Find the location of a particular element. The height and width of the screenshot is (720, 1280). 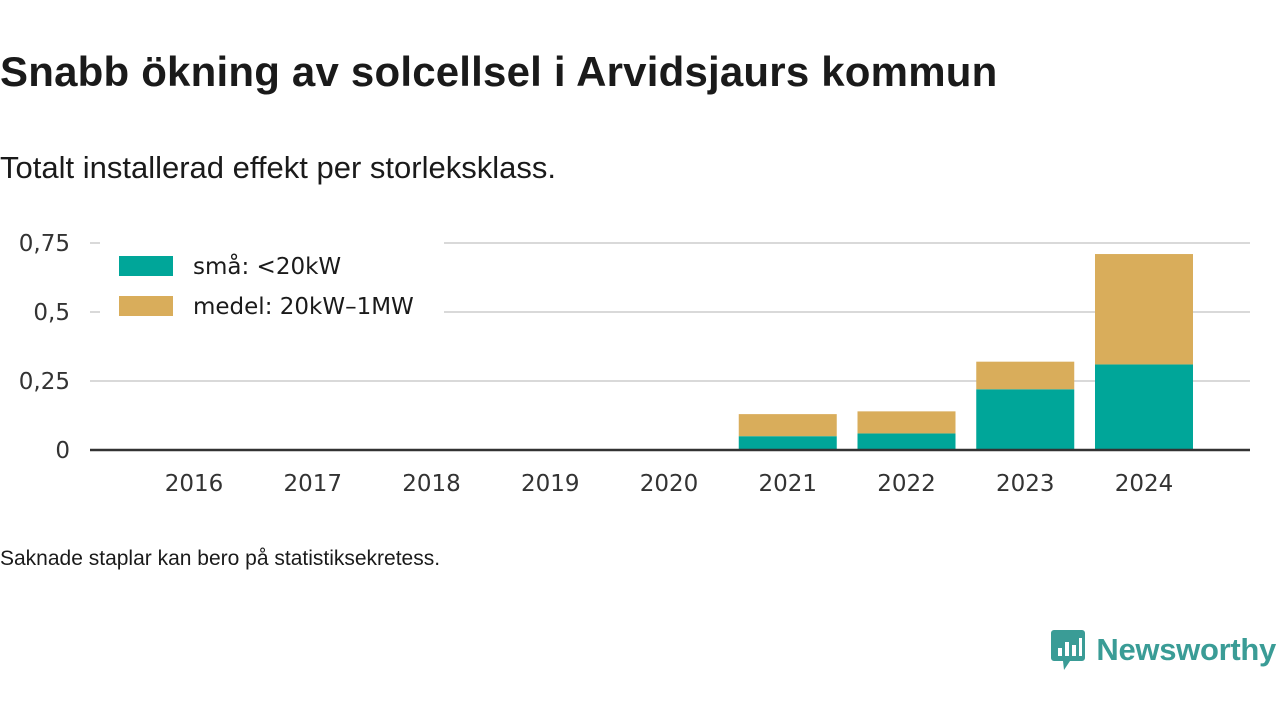

bar-sma-2021 is located at coordinates (787, 443).